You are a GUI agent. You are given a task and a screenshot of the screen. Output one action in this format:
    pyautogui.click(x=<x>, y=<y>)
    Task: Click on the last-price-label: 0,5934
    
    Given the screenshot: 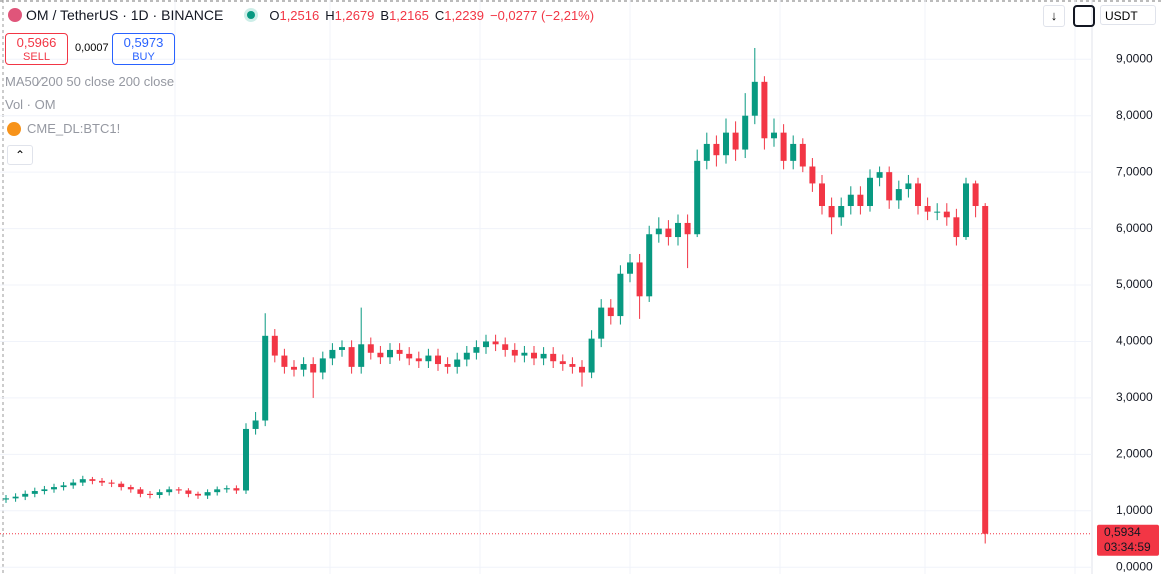 What is the action you would take?
    pyautogui.click(x=1122, y=532)
    